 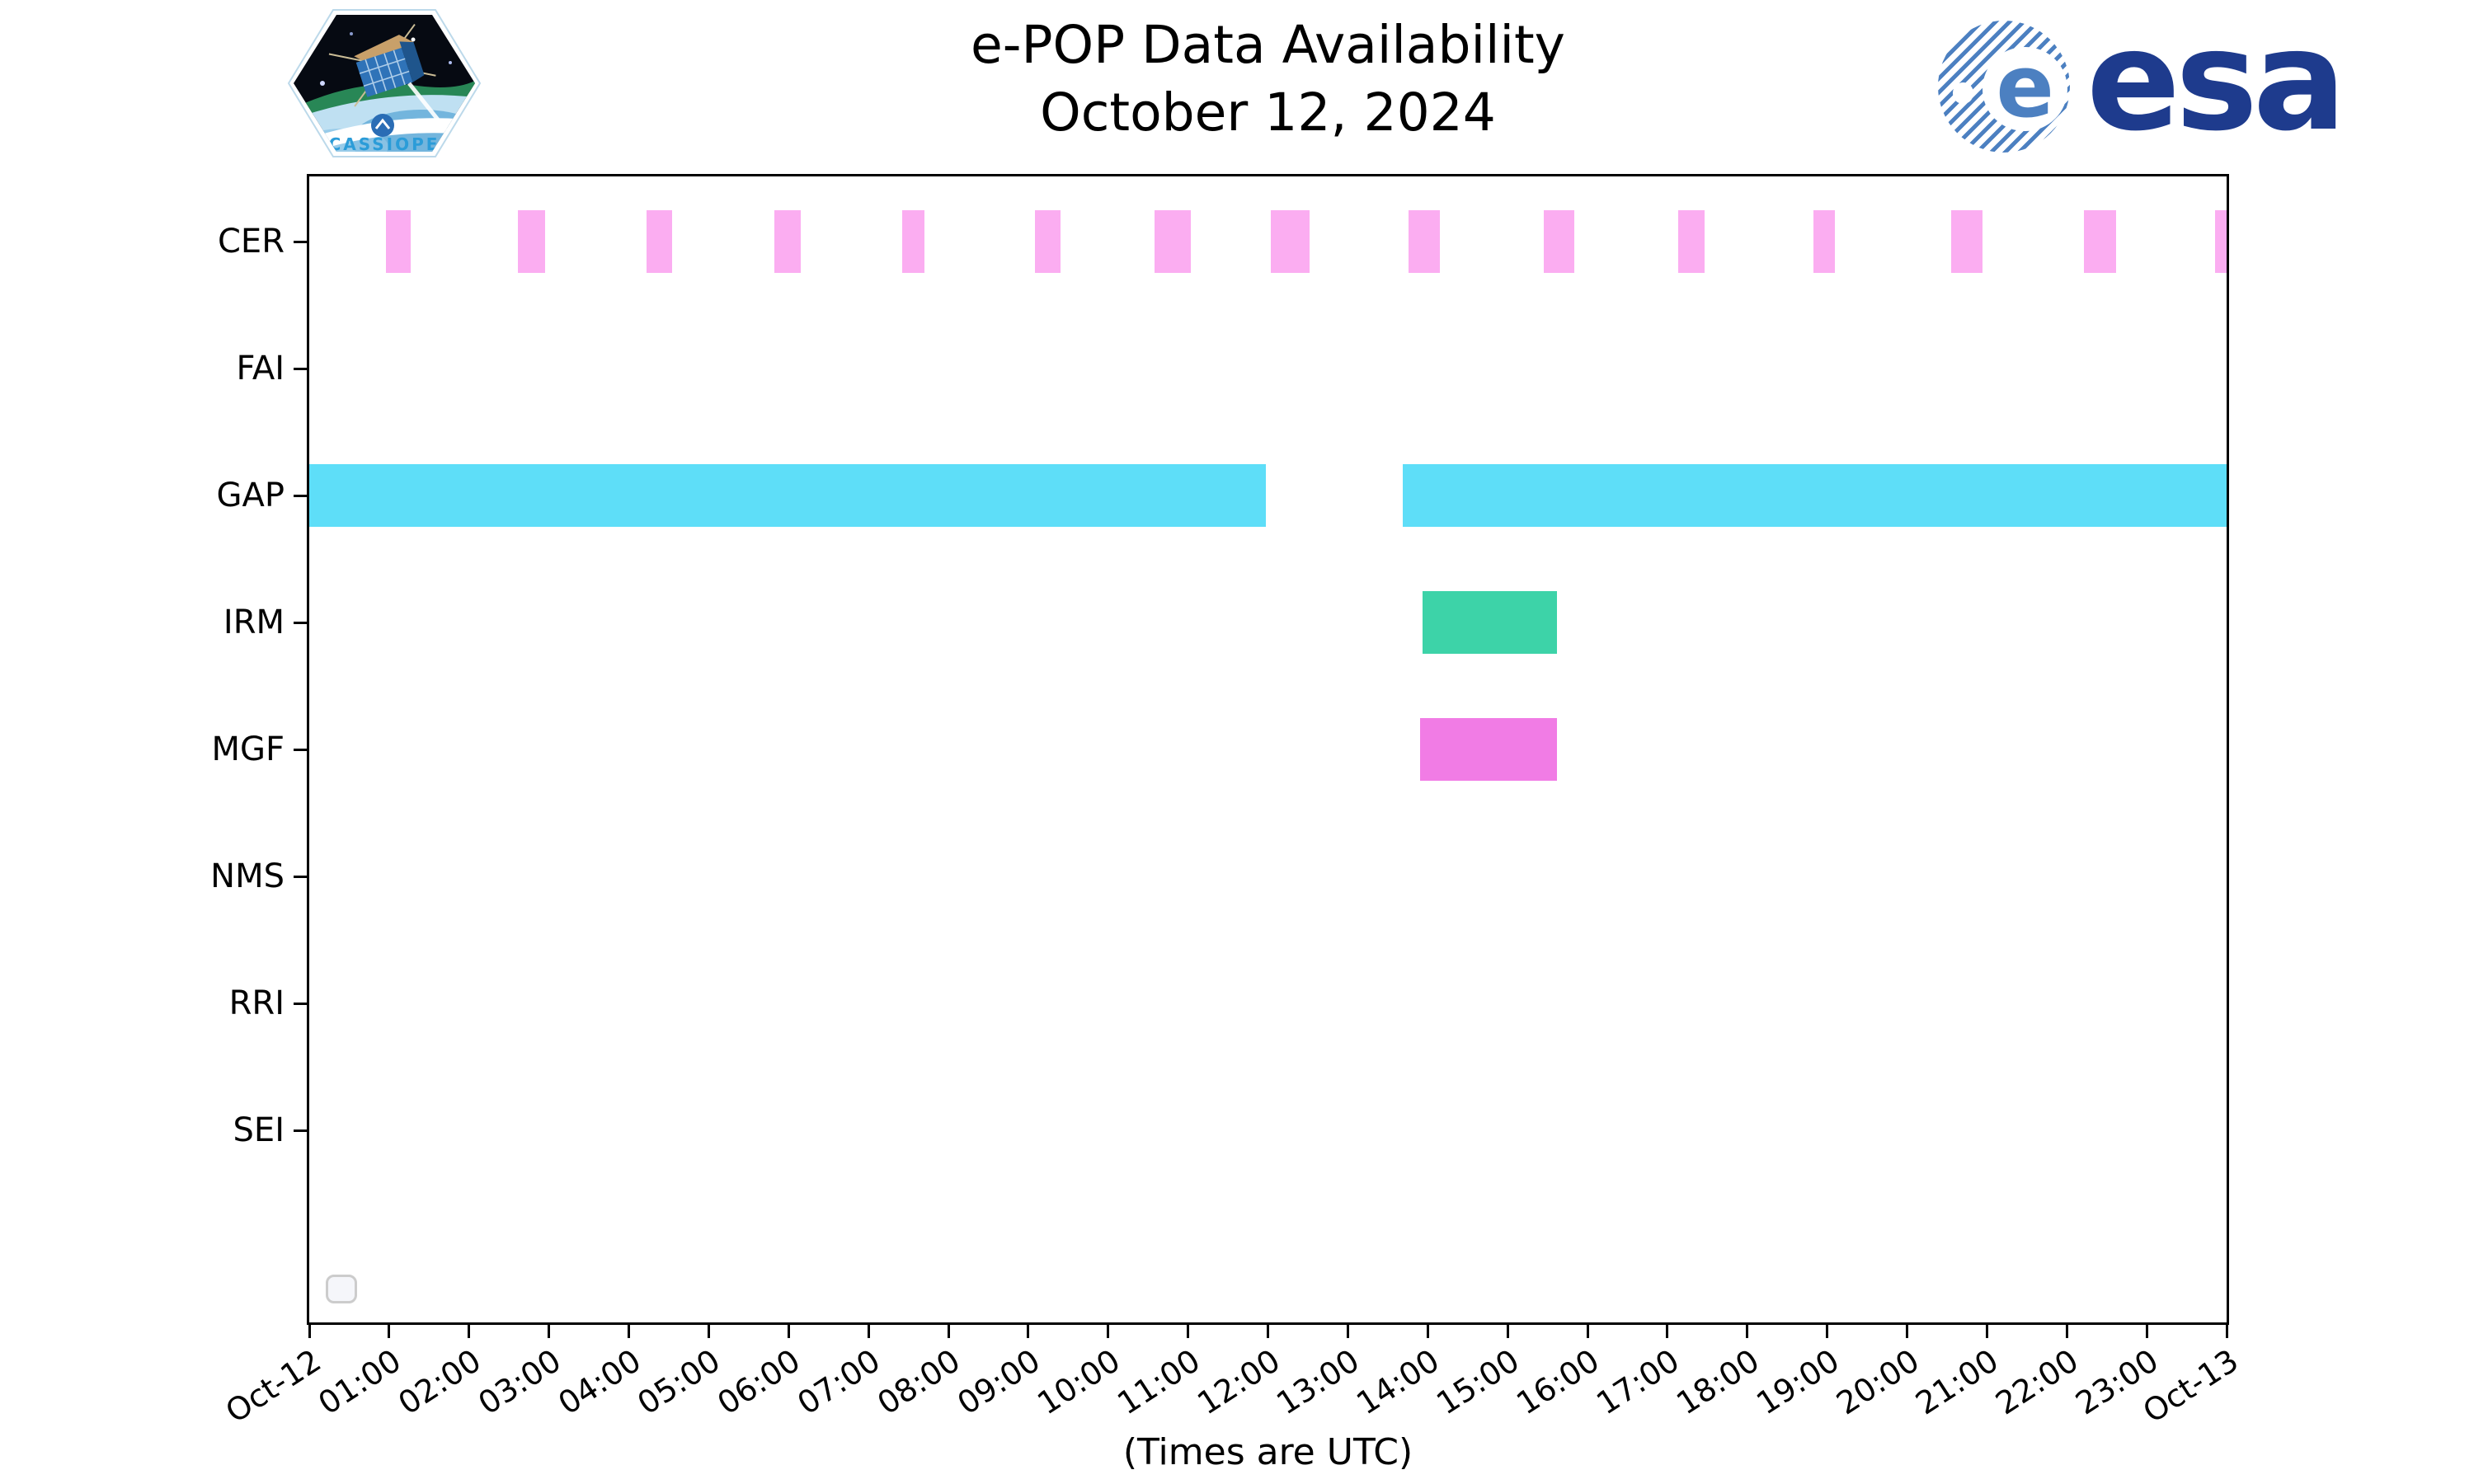 I want to click on y-tick-label-rri: RRI, so click(x=256, y=1003).